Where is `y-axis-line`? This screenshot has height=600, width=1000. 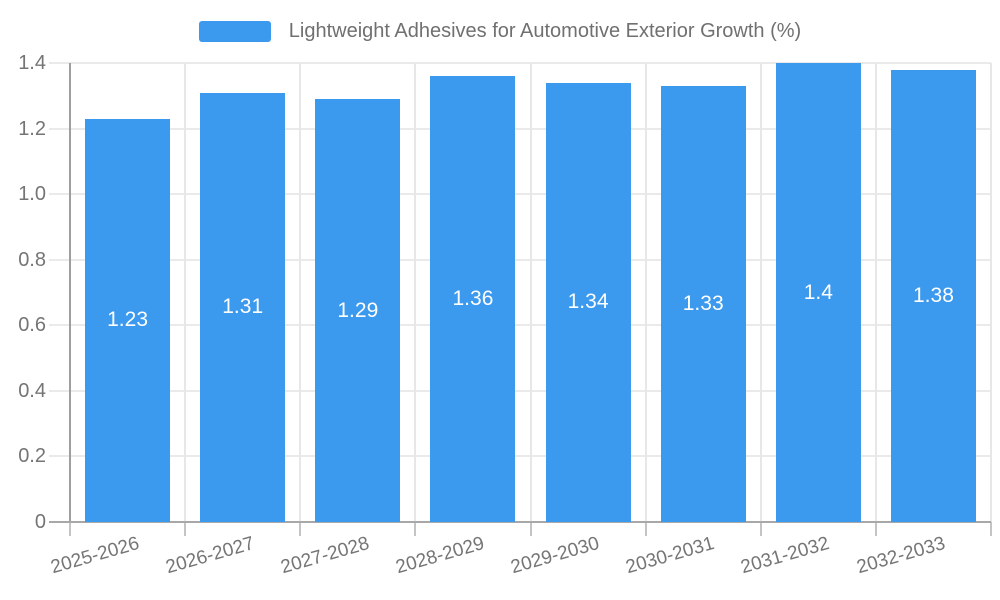
y-axis-line is located at coordinates (70, 292).